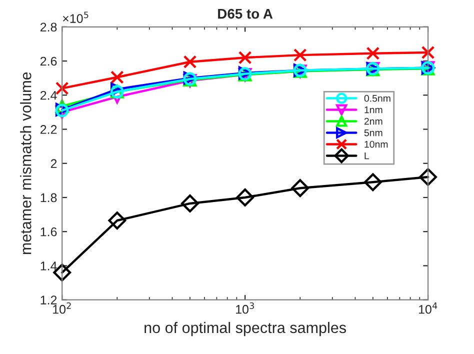 The image size is (474, 354). I want to click on legend-label: 0.5nm, so click(377, 98).